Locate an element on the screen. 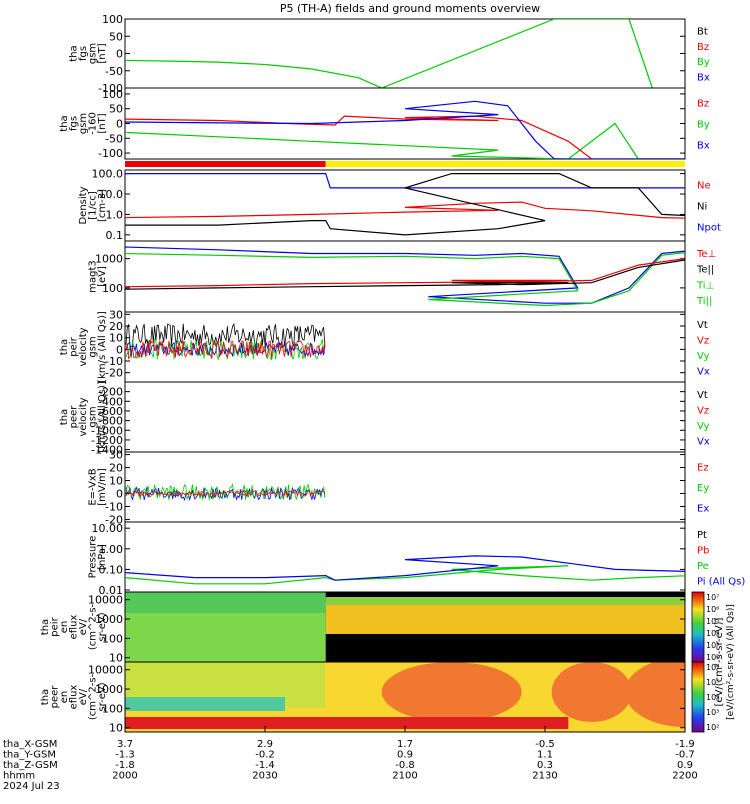 The width and height of the screenshot is (750, 804). xaxis-value: -0.7 is located at coordinates (685, 755).